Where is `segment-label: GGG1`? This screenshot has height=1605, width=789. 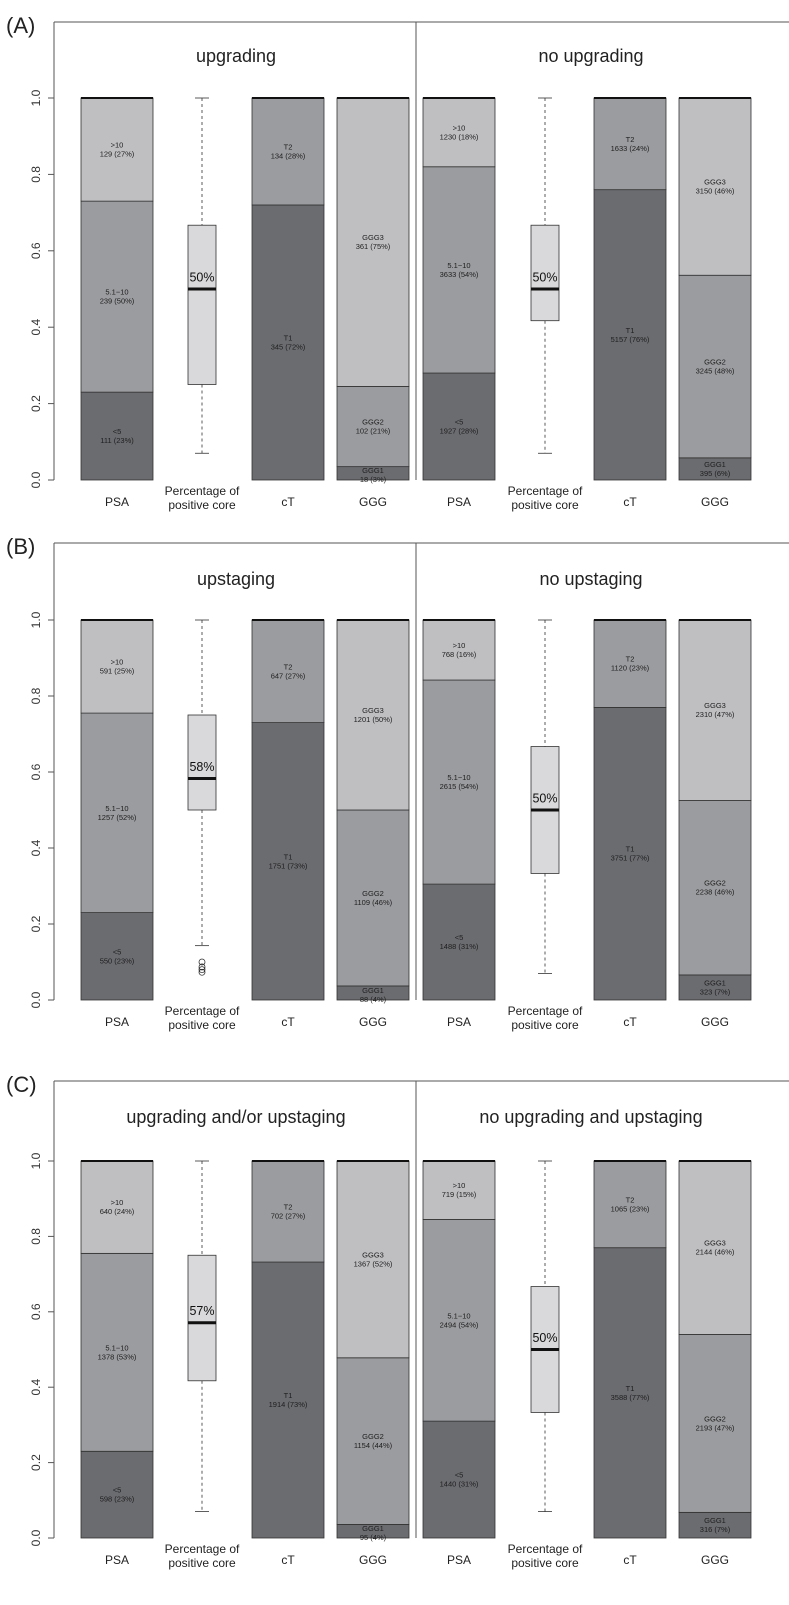
segment-label: GGG1 is located at coordinates (373, 470).